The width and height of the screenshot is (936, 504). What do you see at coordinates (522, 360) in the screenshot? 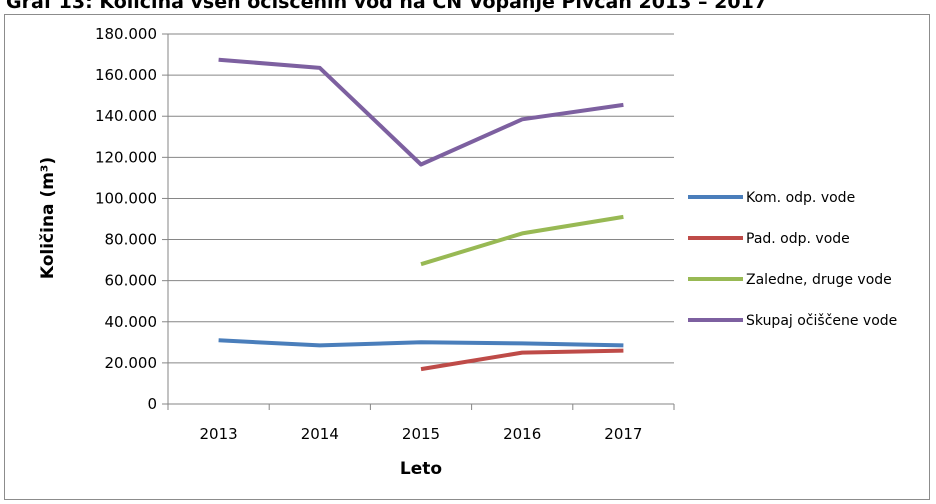
I see `series-line-pad-odp-vode` at bounding box center [522, 360].